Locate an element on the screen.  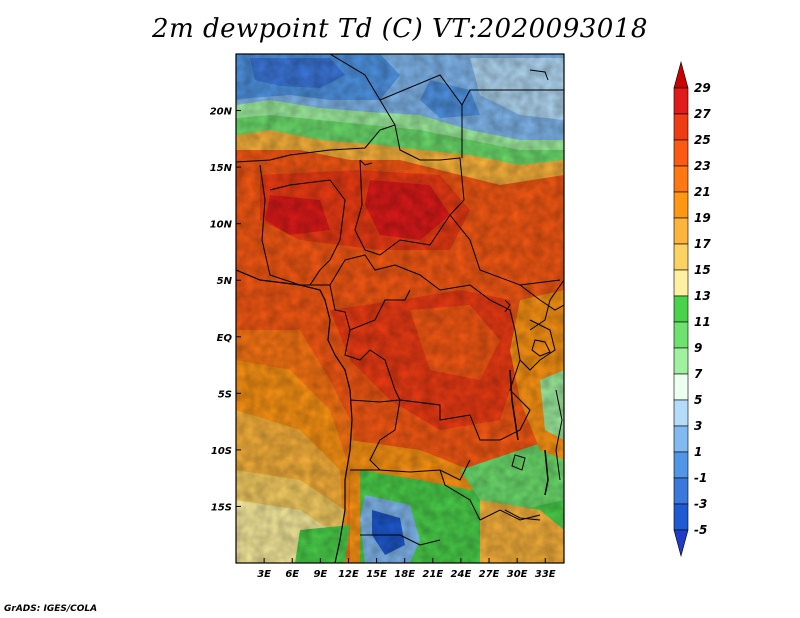
colorbar-label: 27 is located at coordinates (702, 114).